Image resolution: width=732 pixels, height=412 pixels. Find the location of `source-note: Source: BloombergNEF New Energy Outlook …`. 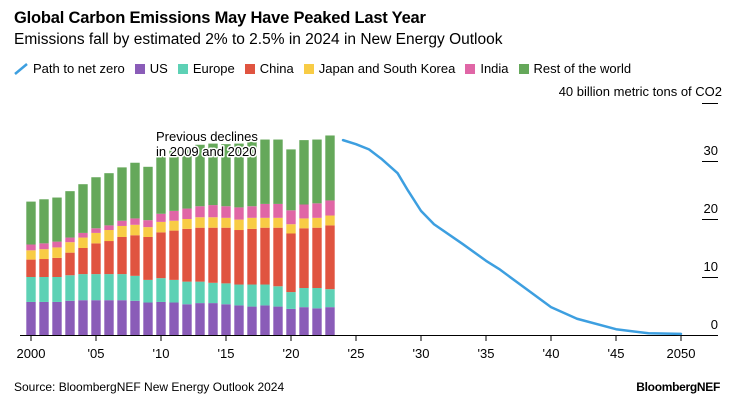

source-note: Source: BloombergNEF New Energy Outlook … is located at coordinates (149, 387).